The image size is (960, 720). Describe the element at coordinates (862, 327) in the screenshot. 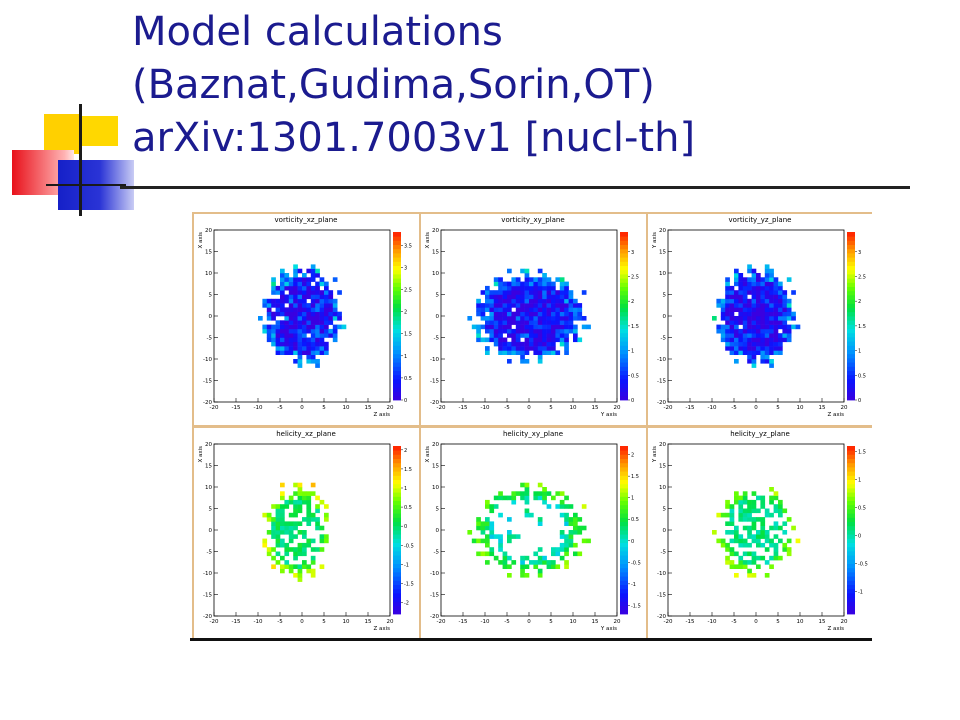

I see `colorbar-tick-label: 1.5` at that location.